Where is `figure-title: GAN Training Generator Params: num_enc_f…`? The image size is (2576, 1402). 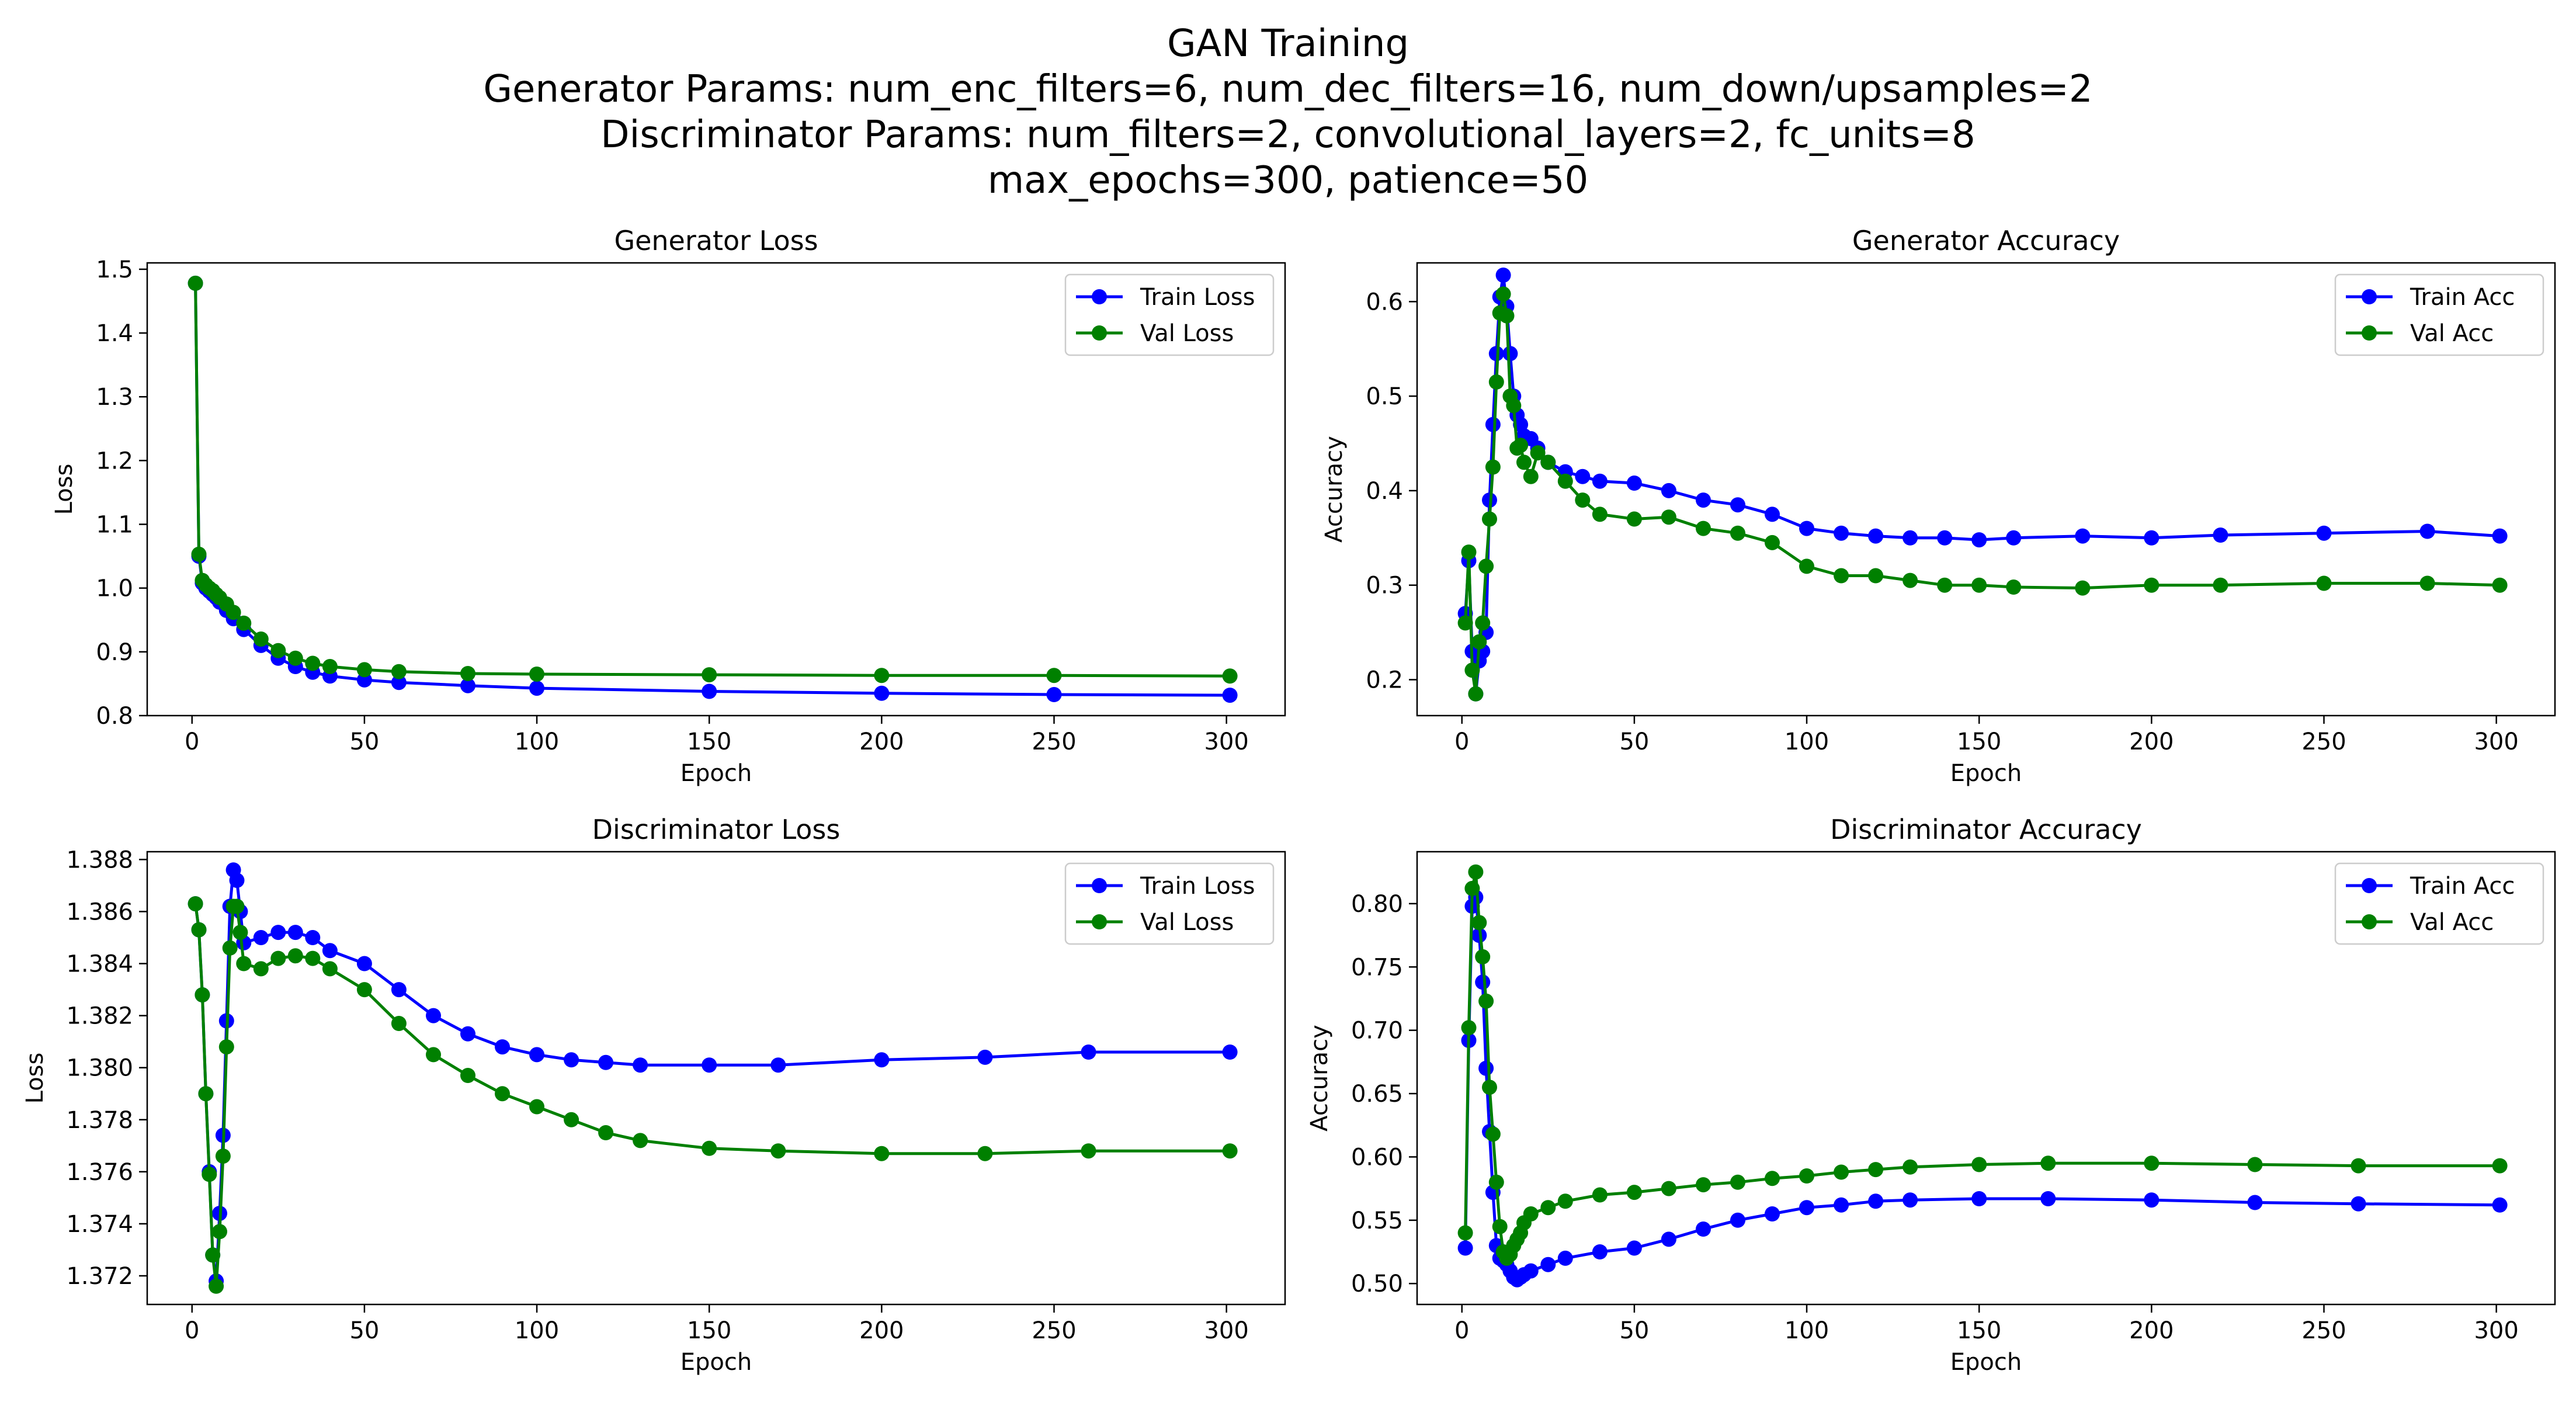
figure-title: GAN Training Generator Params: num_enc_f… is located at coordinates (1287, 112).